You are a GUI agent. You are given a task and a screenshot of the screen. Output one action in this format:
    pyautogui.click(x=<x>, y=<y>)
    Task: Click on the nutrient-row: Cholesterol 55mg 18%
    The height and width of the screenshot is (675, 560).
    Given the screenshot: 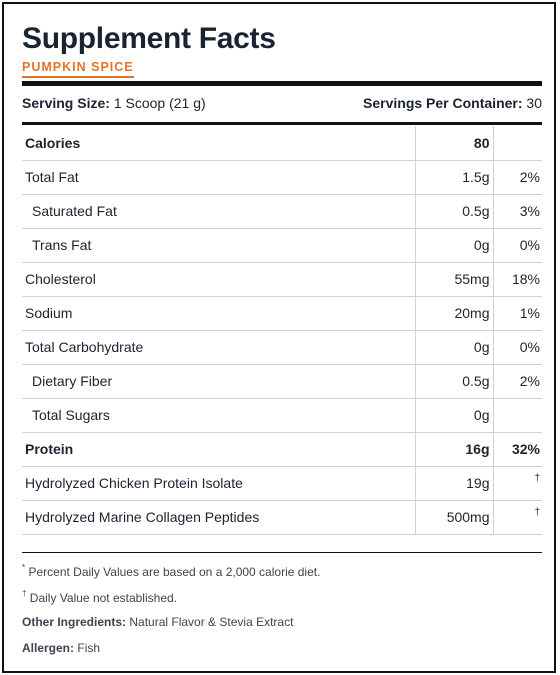 What is the action you would take?
    pyautogui.click(x=282, y=279)
    